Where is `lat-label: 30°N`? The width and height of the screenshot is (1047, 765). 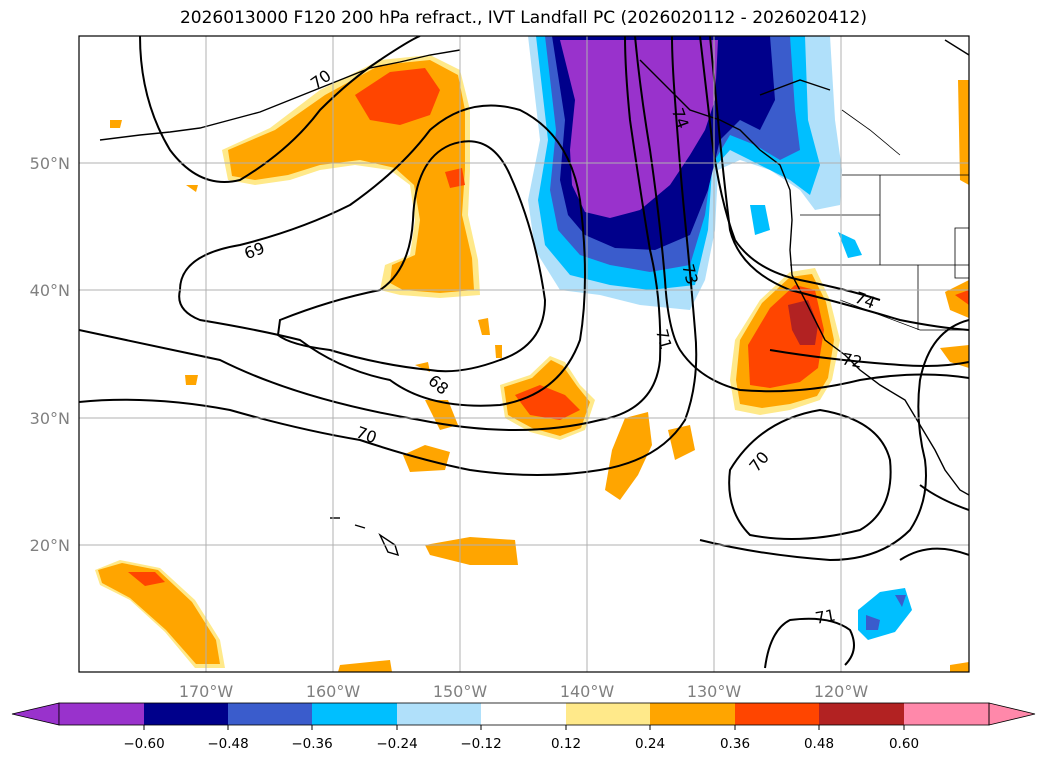 lat-label: 30°N is located at coordinates (50, 418).